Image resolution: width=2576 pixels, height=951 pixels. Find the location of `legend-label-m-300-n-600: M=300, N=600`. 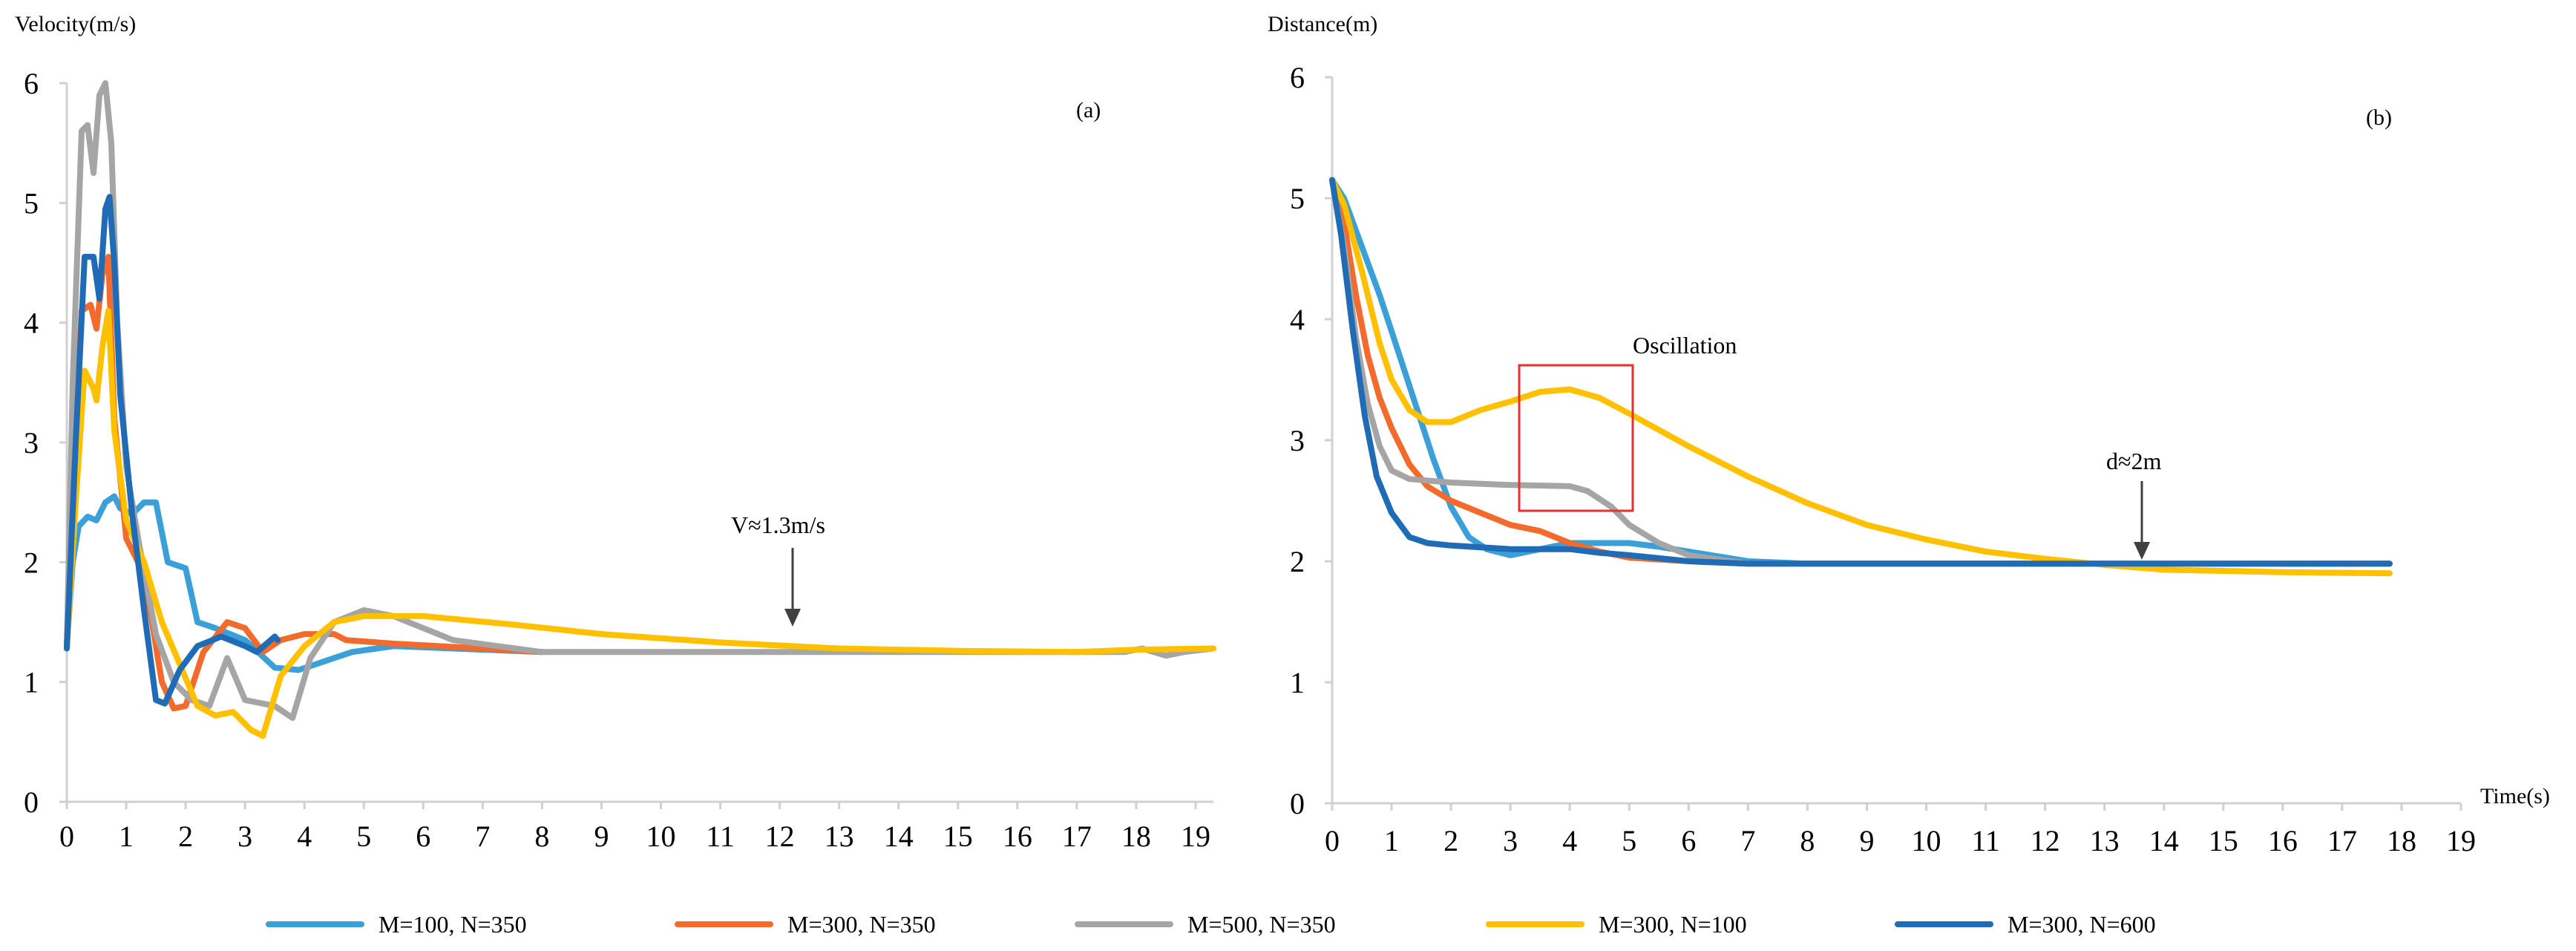

legend-label-m-300-n-600: M=300, N=600 is located at coordinates (2082, 925).